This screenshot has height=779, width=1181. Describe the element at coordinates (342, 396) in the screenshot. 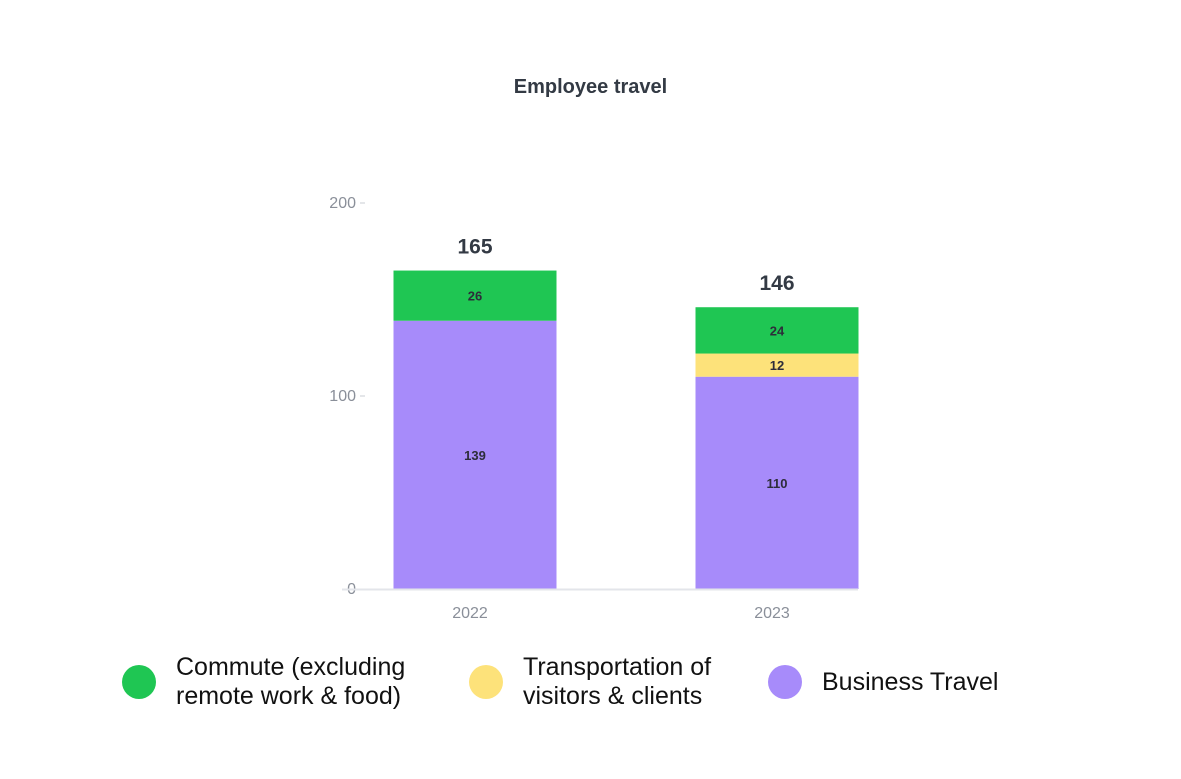

I see `y-tick-label: 100` at that location.